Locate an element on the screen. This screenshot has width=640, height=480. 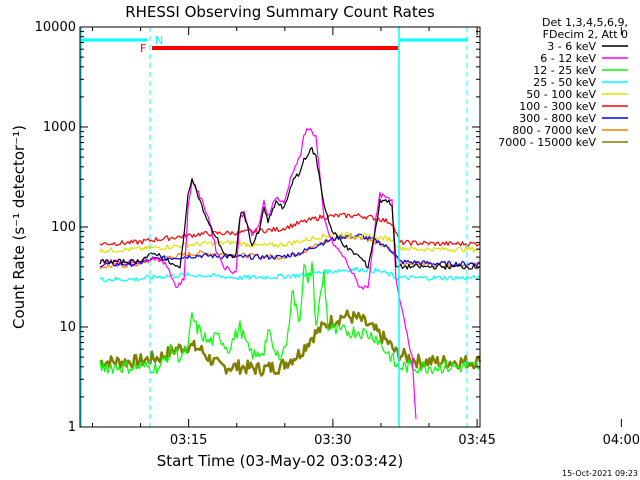
flare-flag-label: F is located at coordinates (143, 48).